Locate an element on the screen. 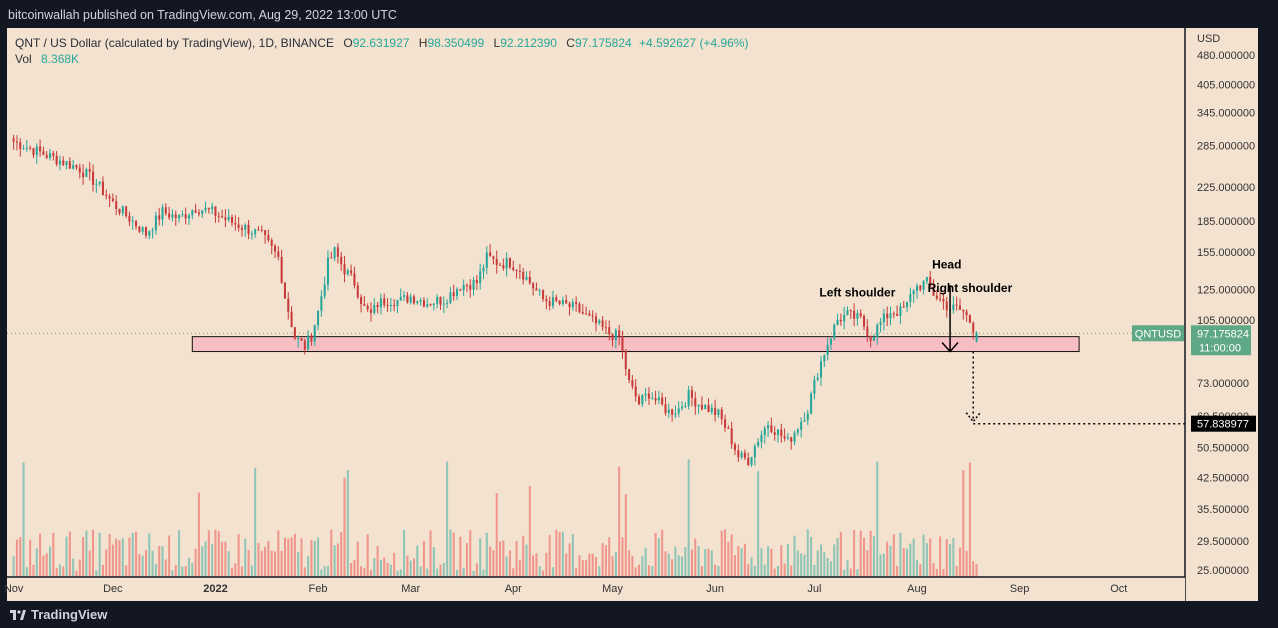 This screenshot has height=628, width=1278. high-key: H is located at coordinates (423, 43).